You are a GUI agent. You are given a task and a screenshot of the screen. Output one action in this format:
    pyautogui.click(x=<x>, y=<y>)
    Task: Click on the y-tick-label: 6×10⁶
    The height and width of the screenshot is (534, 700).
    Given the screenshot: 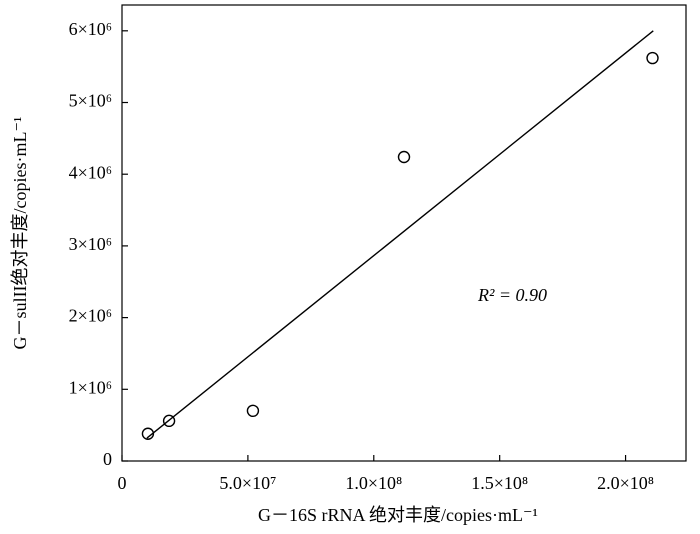 What is the action you would take?
    pyautogui.click(x=90, y=29)
    